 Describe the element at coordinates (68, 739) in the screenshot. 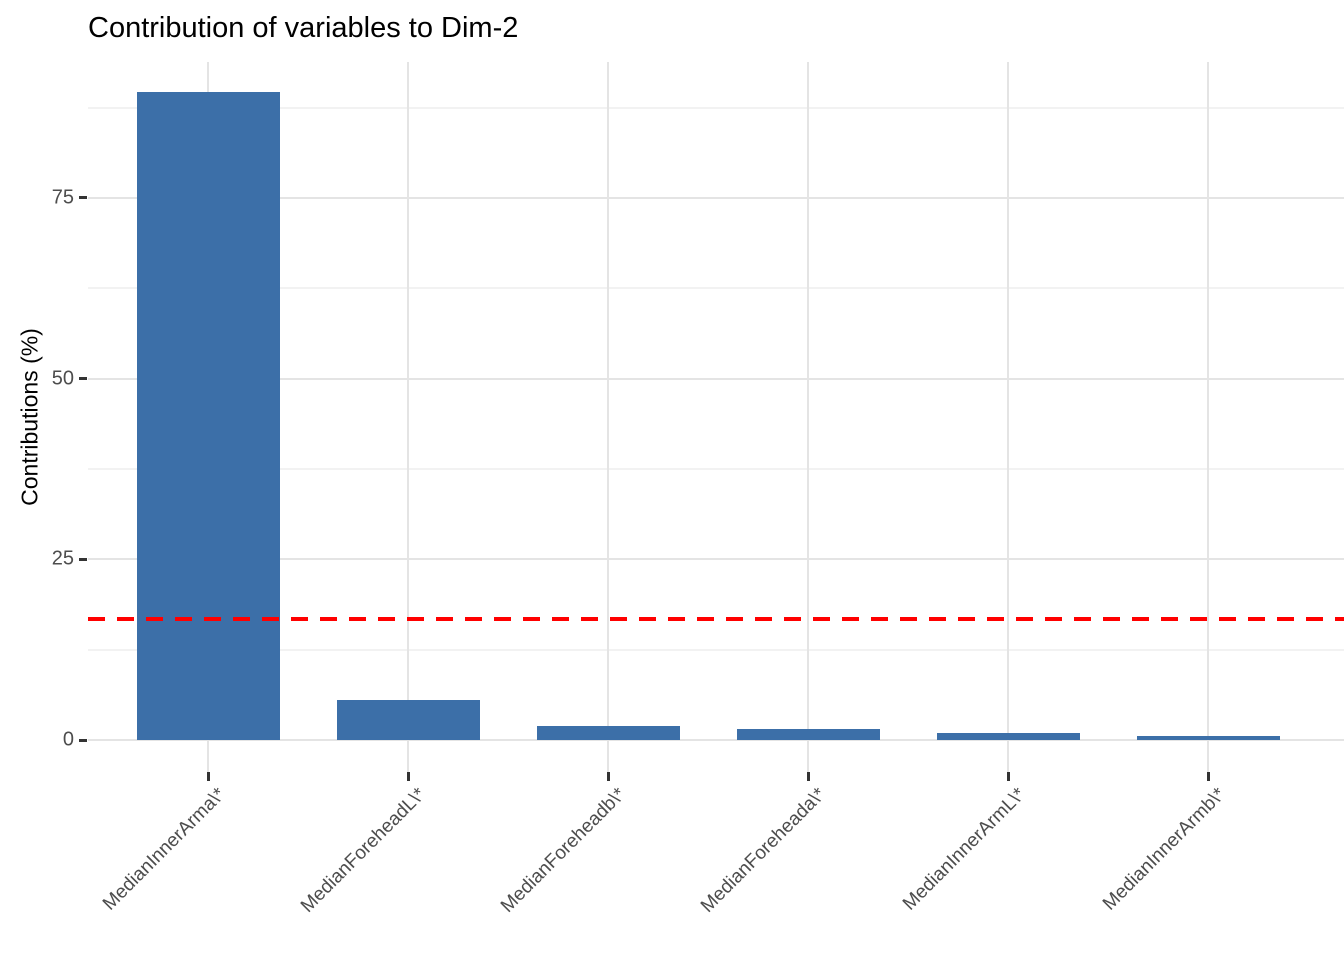

I see `y-tick-label: 0` at that location.